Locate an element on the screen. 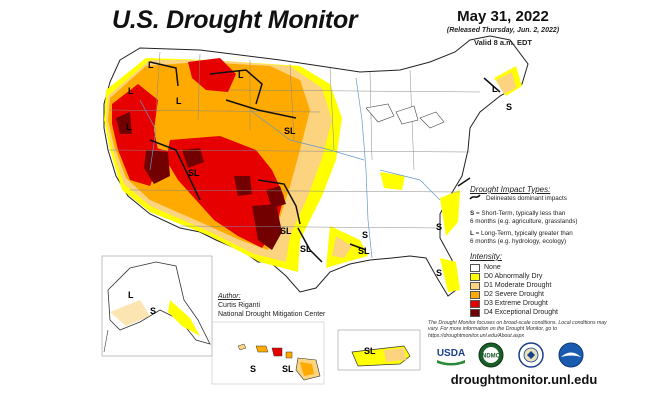 The width and height of the screenshot is (648, 400). intensity-title: Intensity: is located at coordinates (486, 256).